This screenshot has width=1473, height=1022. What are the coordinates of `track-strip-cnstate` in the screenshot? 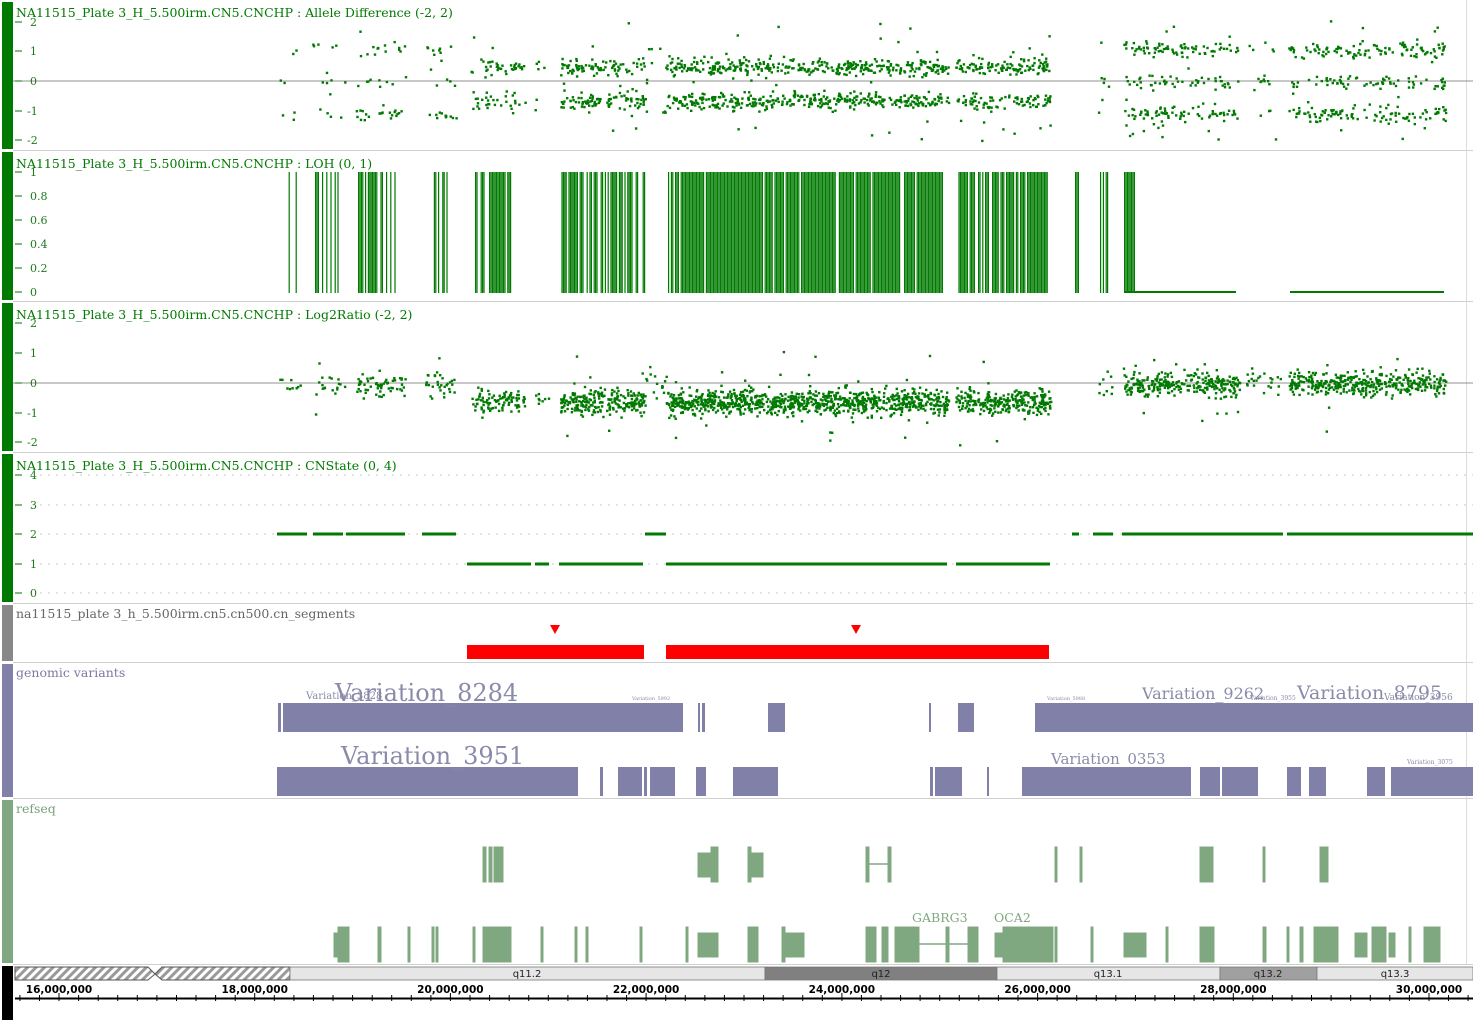 It's located at (7, 528).